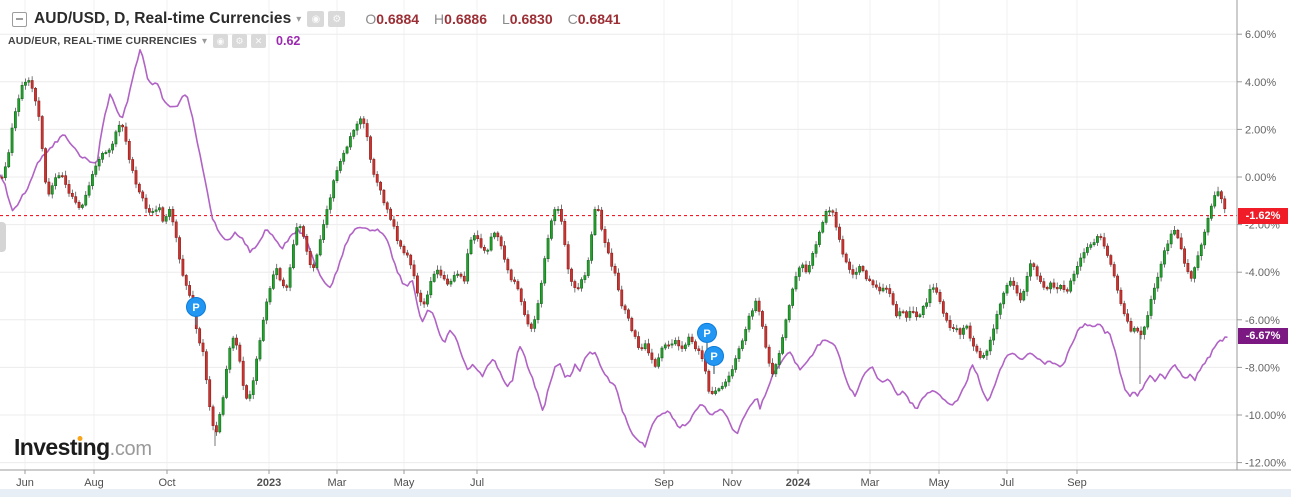 The image size is (1291, 497). I want to click on logo-suffix: .com, so click(130, 449).